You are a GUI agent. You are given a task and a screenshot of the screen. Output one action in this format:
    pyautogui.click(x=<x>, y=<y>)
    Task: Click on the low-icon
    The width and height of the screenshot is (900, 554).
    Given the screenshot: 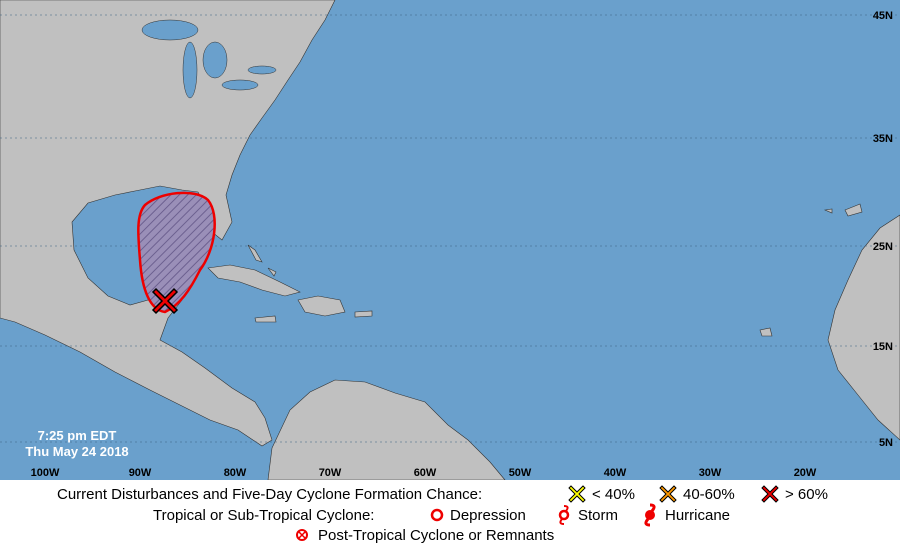 What is the action you would take?
    pyautogui.click(x=577, y=494)
    